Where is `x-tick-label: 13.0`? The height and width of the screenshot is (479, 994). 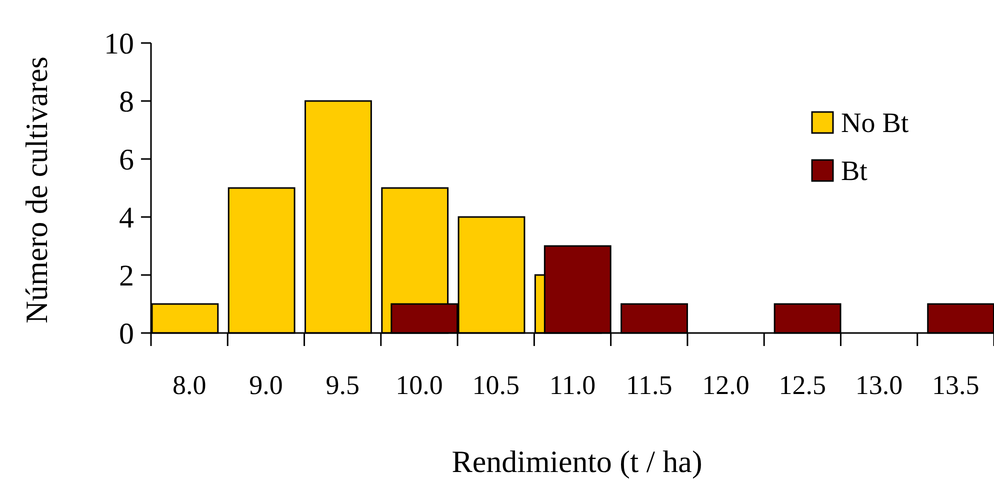
x-tick-label: 13.0 is located at coordinates (879, 385).